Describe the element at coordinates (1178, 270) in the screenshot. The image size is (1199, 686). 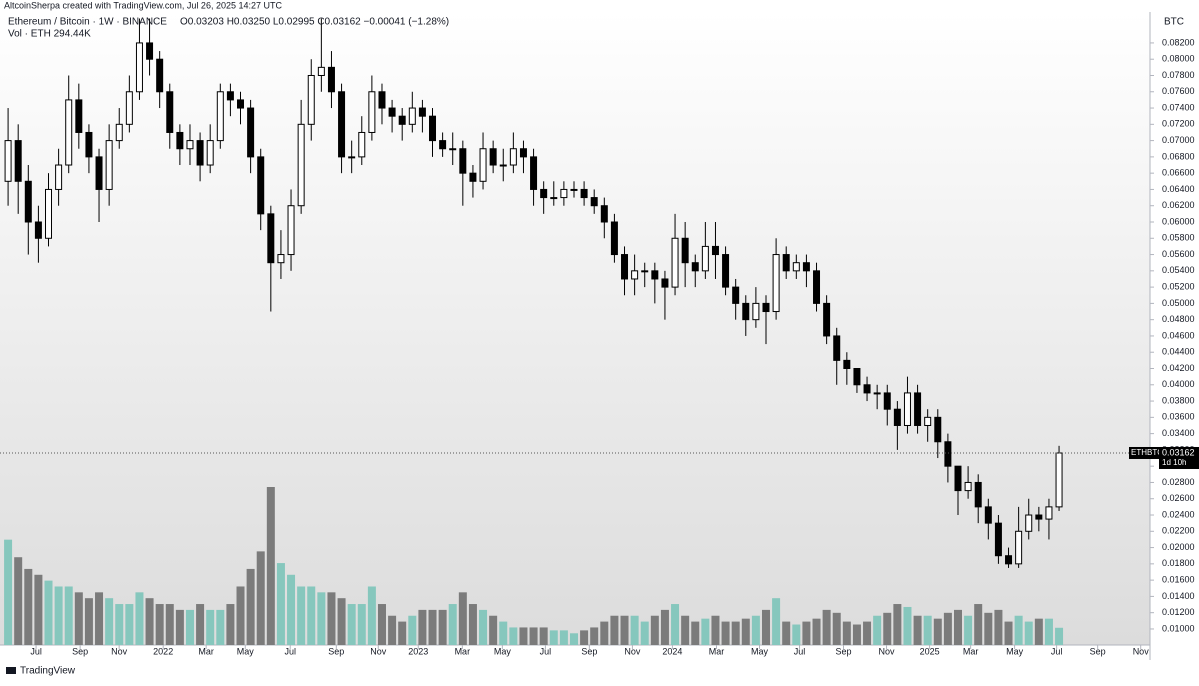
I see `y-tick-label: 0.05400` at that location.